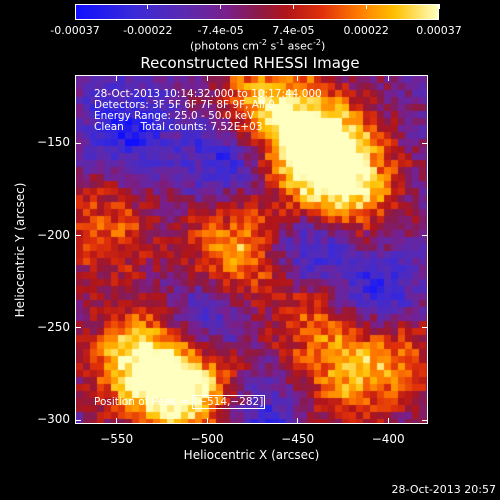 The height and width of the screenshot is (500, 500). I want to click on x-tick-label: −400, so click(388, 439).